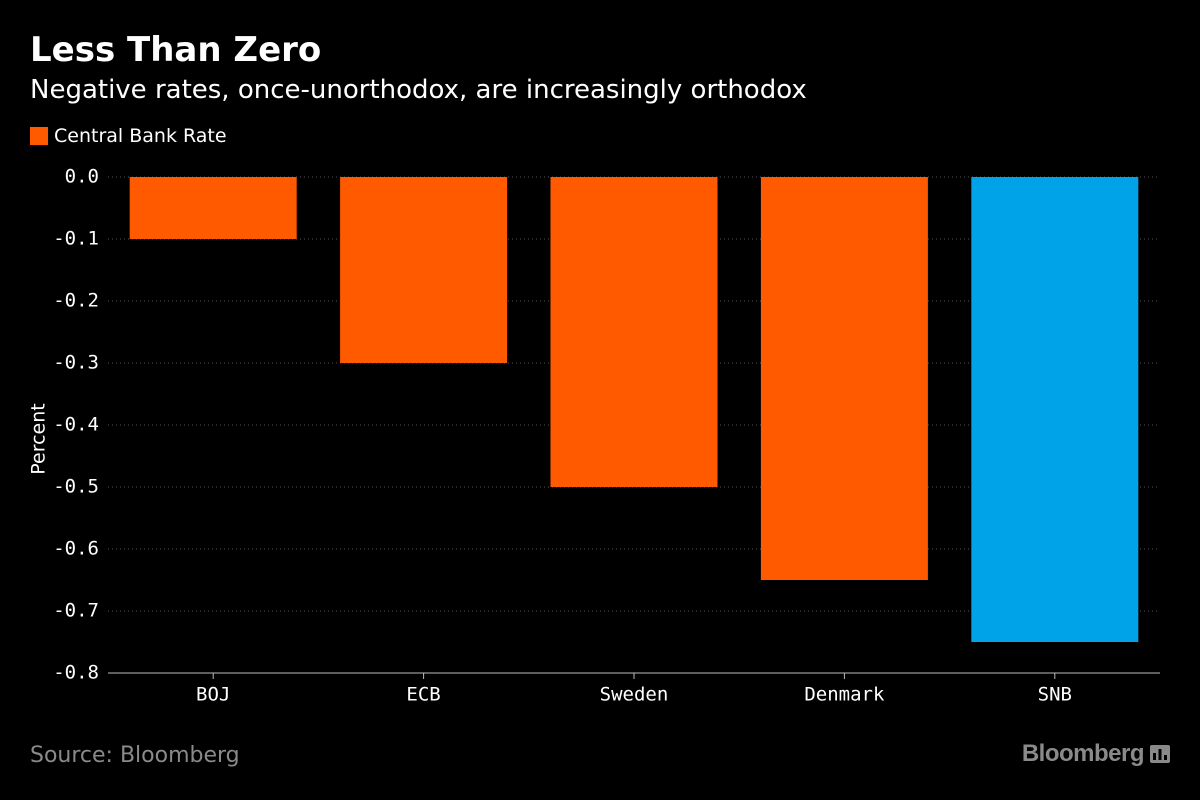  What do you see at coordinates (844, 695) in the screenshot?
I see `x-tick-label: Denmark` at bounding box center [844, 695].